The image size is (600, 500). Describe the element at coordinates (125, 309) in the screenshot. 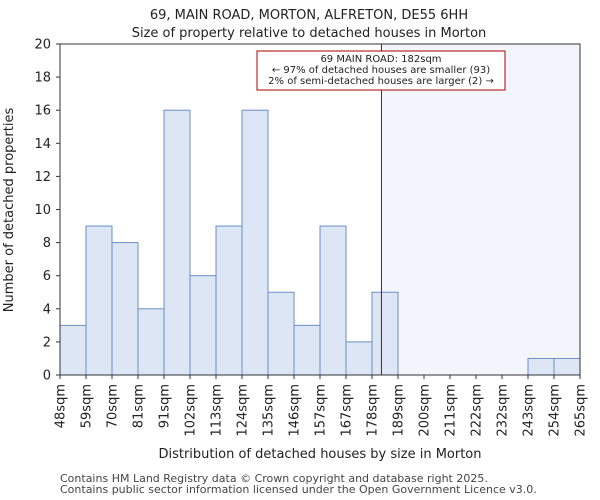

I see `bar-70sqm` at that location.